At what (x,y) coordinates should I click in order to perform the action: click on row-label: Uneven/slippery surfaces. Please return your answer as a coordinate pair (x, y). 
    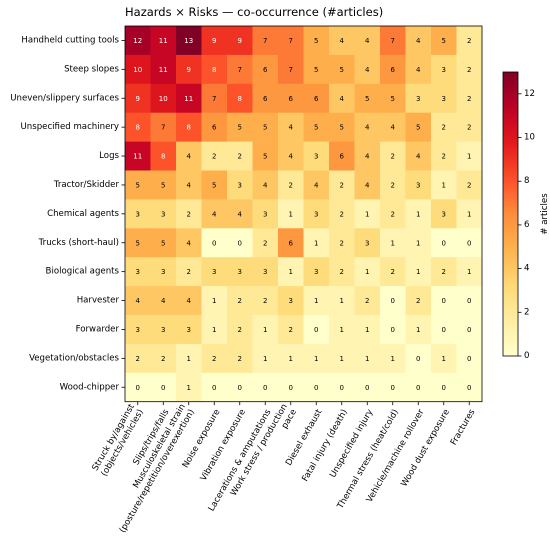
    Looking at the image, I should click on (64, 98).